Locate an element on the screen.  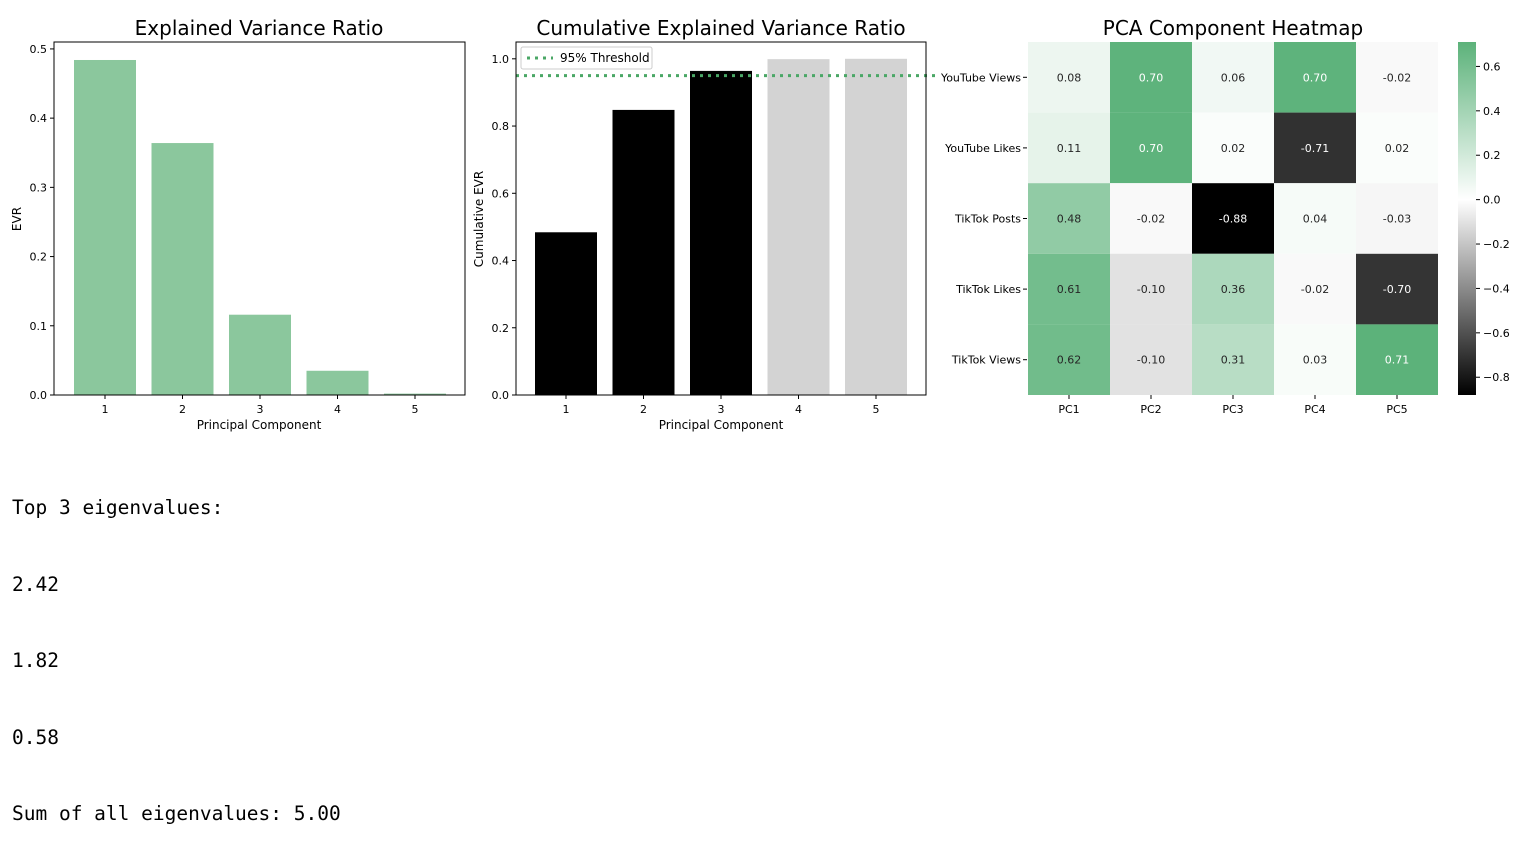
output-line: Top 3 eigenvalues: is located at coordinates (118, 507).